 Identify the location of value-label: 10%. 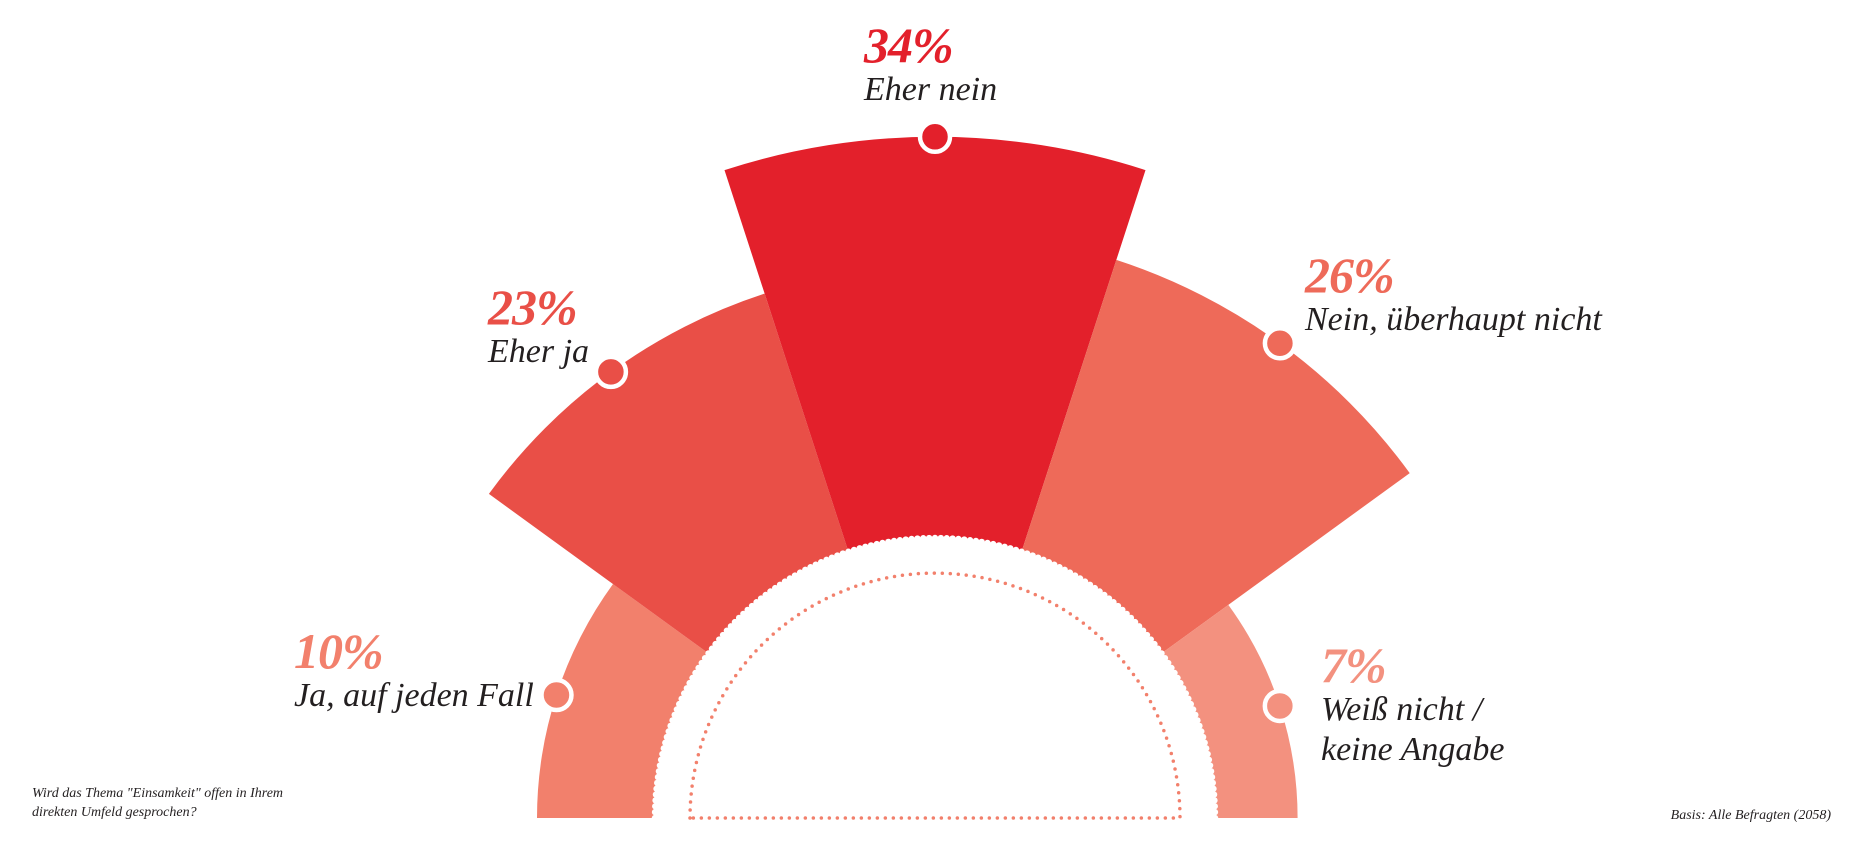
(339, 651).